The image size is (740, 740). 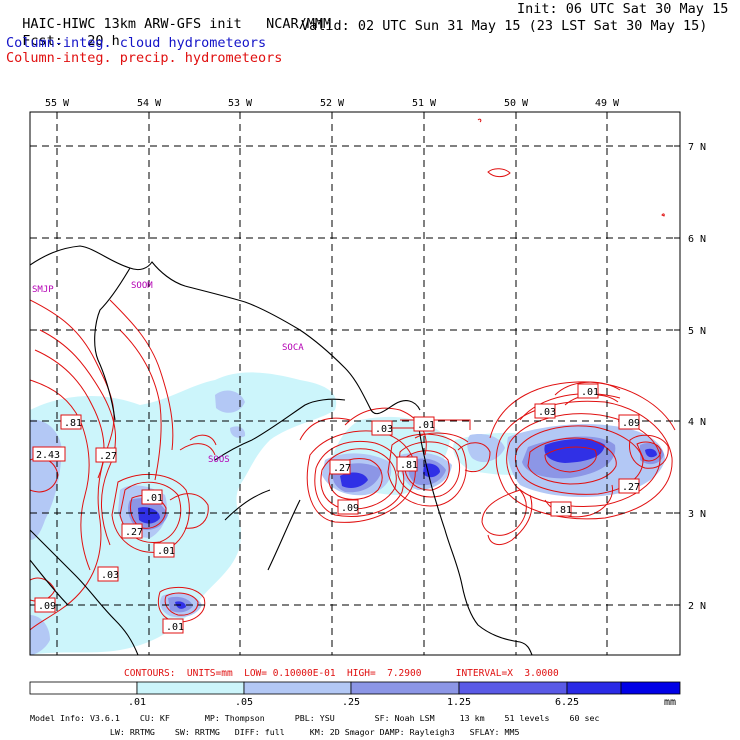 What do you see at coordinates (144, 58) in the screenshot?
I see `field-precip-label: Column-integ. precip. hydrometeors` at bounding box center [144, 58].